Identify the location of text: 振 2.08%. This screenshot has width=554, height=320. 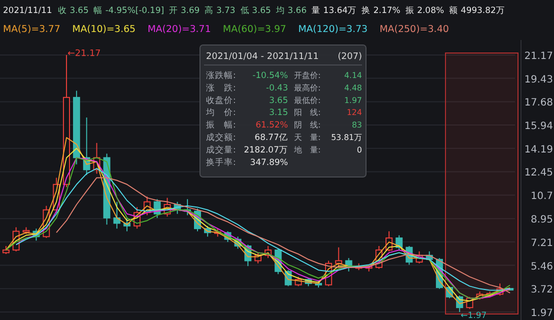
(424, 10).